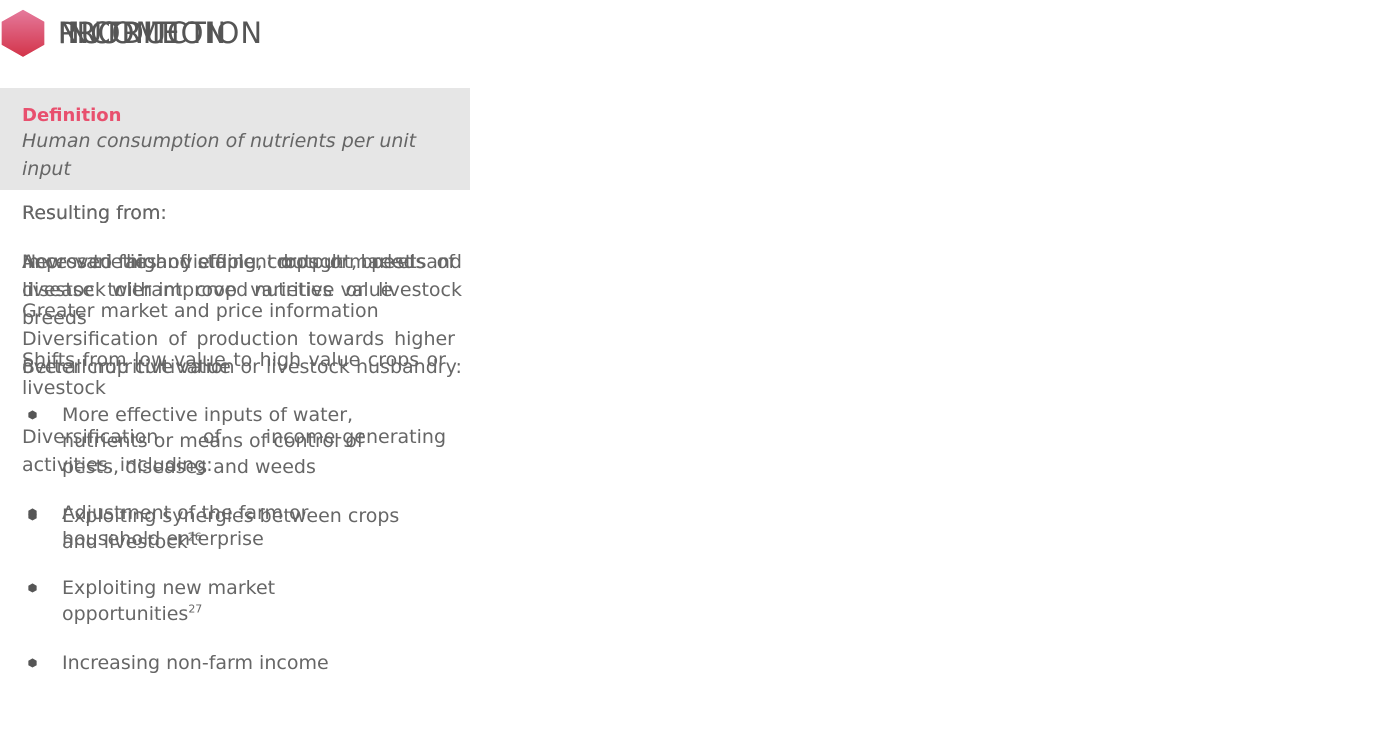  Describe the element at coordinates (195, 609) in the screenshot. I see `footnote-ref: 27` at that location.